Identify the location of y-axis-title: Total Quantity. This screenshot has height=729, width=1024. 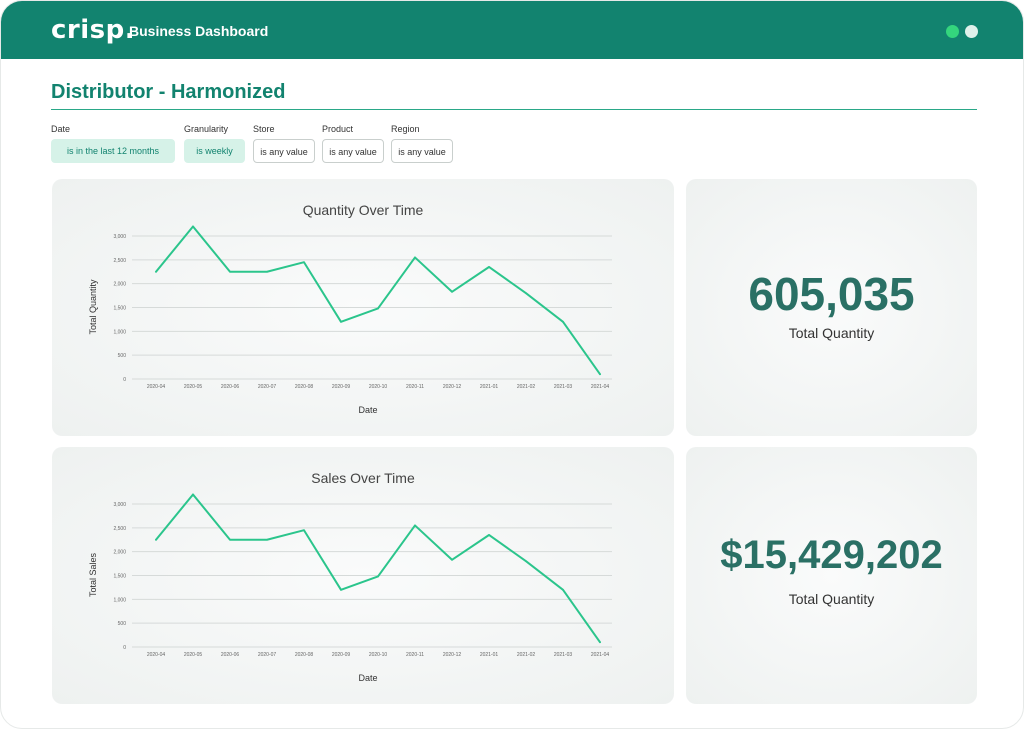
(93, 307).